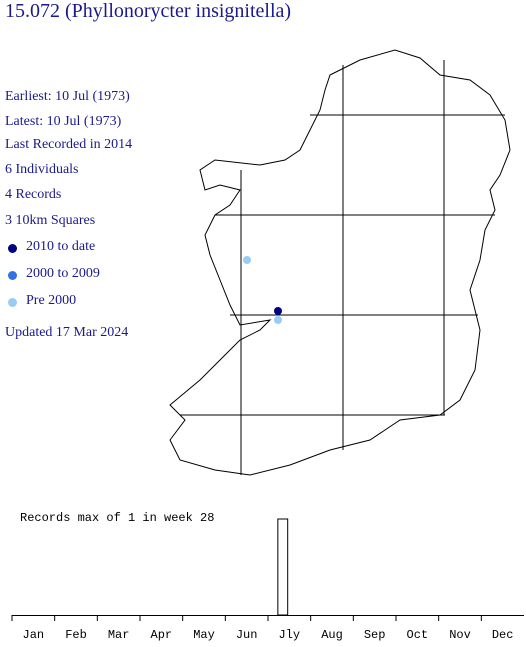 This screenshot has width=526, height=647. What do you see at coordinates (63, 121) in the screenshot?
I see `stat-line: Latest: 10 Jul (1973)` at bounding box center [63, 121].